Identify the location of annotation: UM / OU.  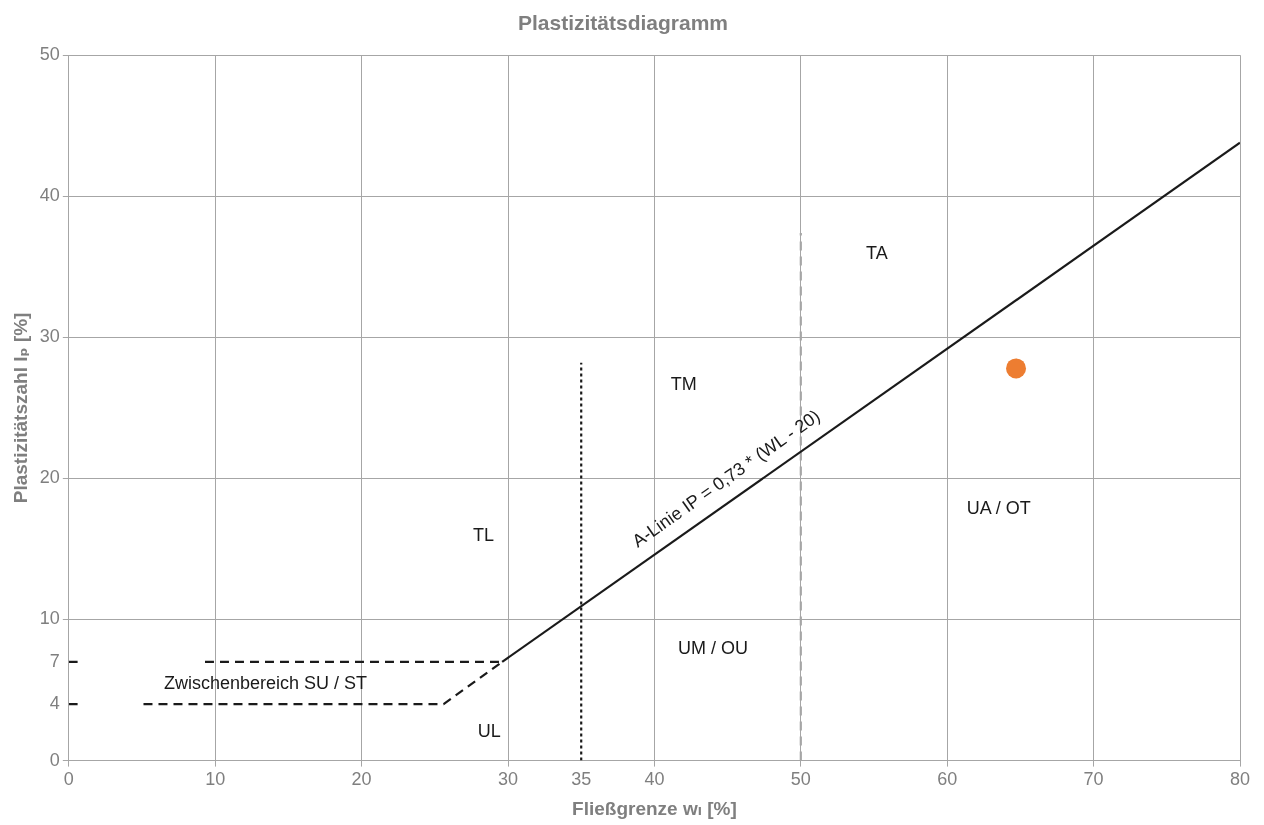
(712, 648).